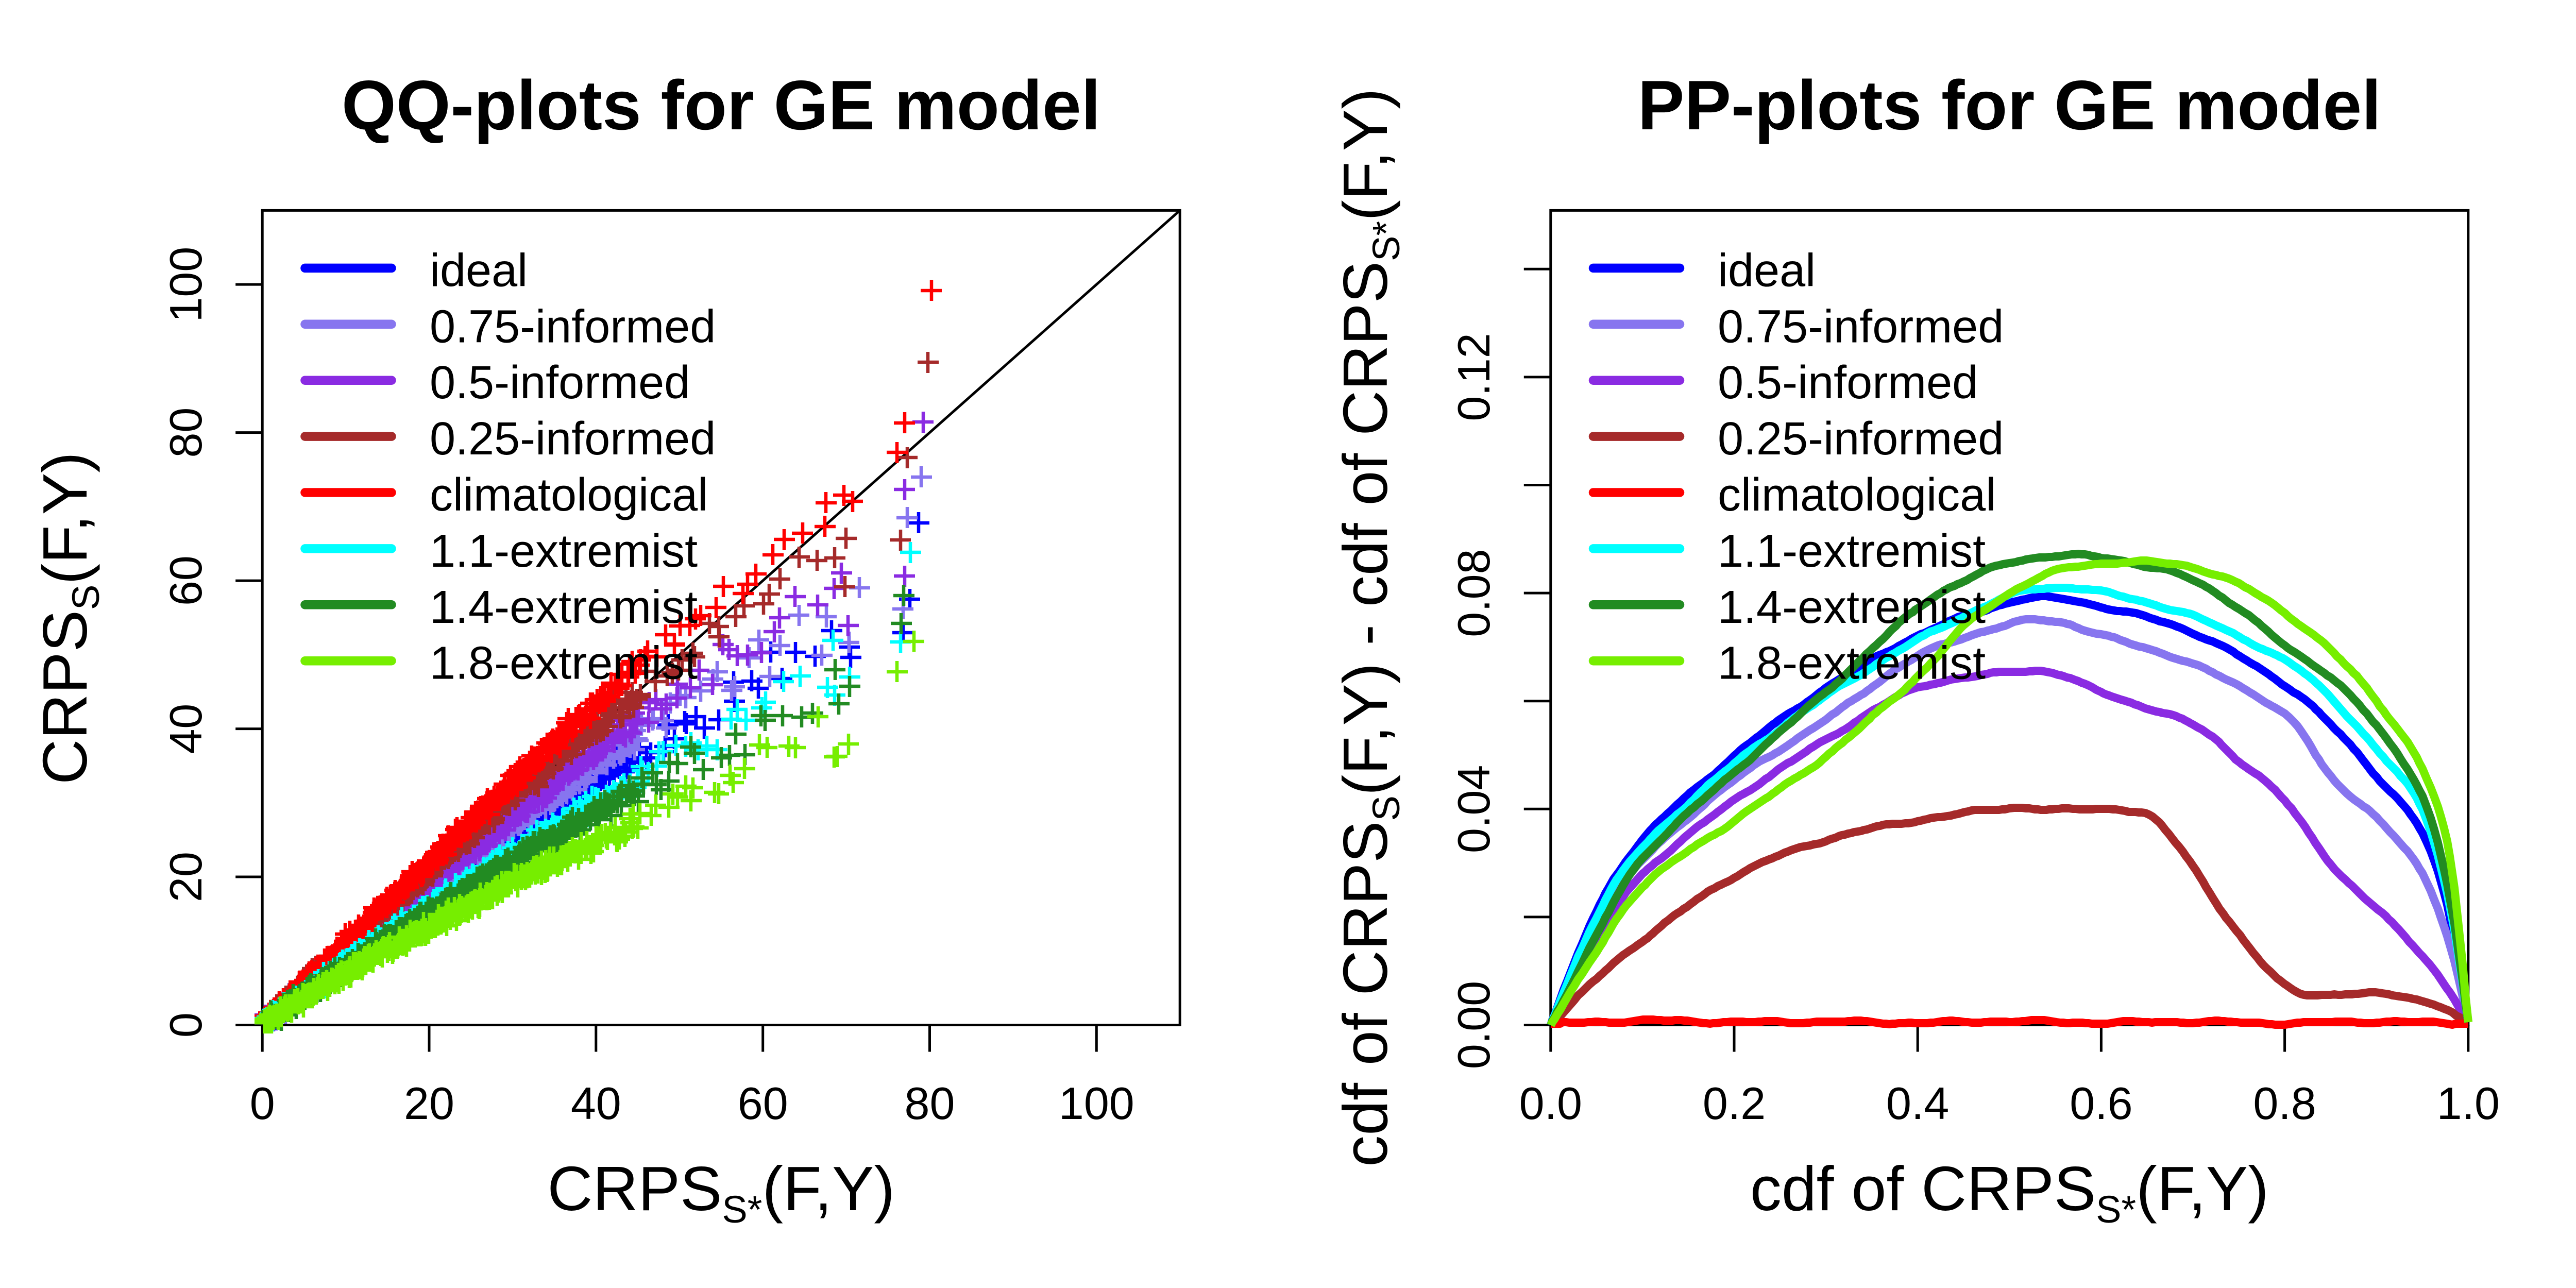 The image size is (2576, 1288). What do you see at coordinates (1473, 1025) in the screenshot?
I see `svg-text: 0.00` at bounding box center [1473, 1025].